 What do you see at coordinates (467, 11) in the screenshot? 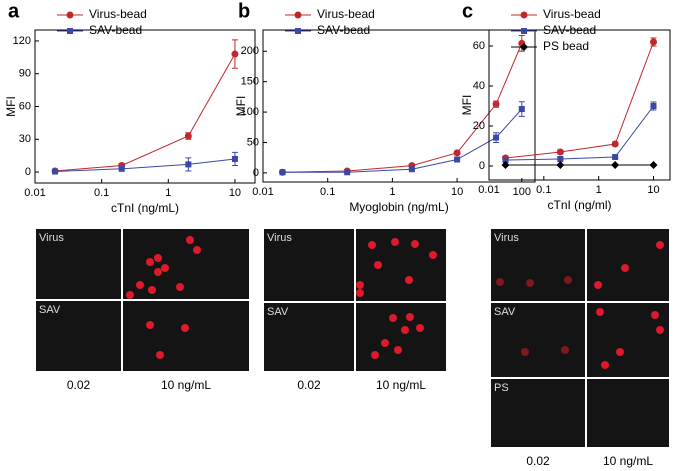
I see `panel-letter: c` at bounding box center [467, 11].